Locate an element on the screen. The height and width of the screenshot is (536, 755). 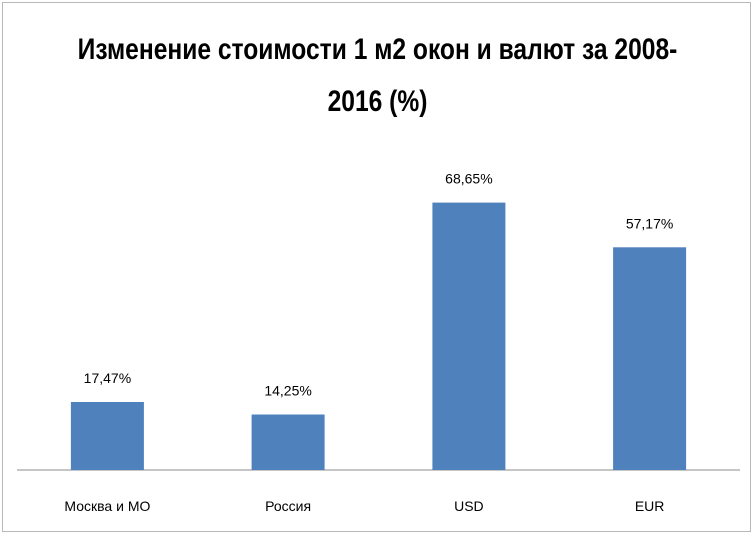
chart-title-line-2: 2016 (%) is located at coordinates (377, 101).